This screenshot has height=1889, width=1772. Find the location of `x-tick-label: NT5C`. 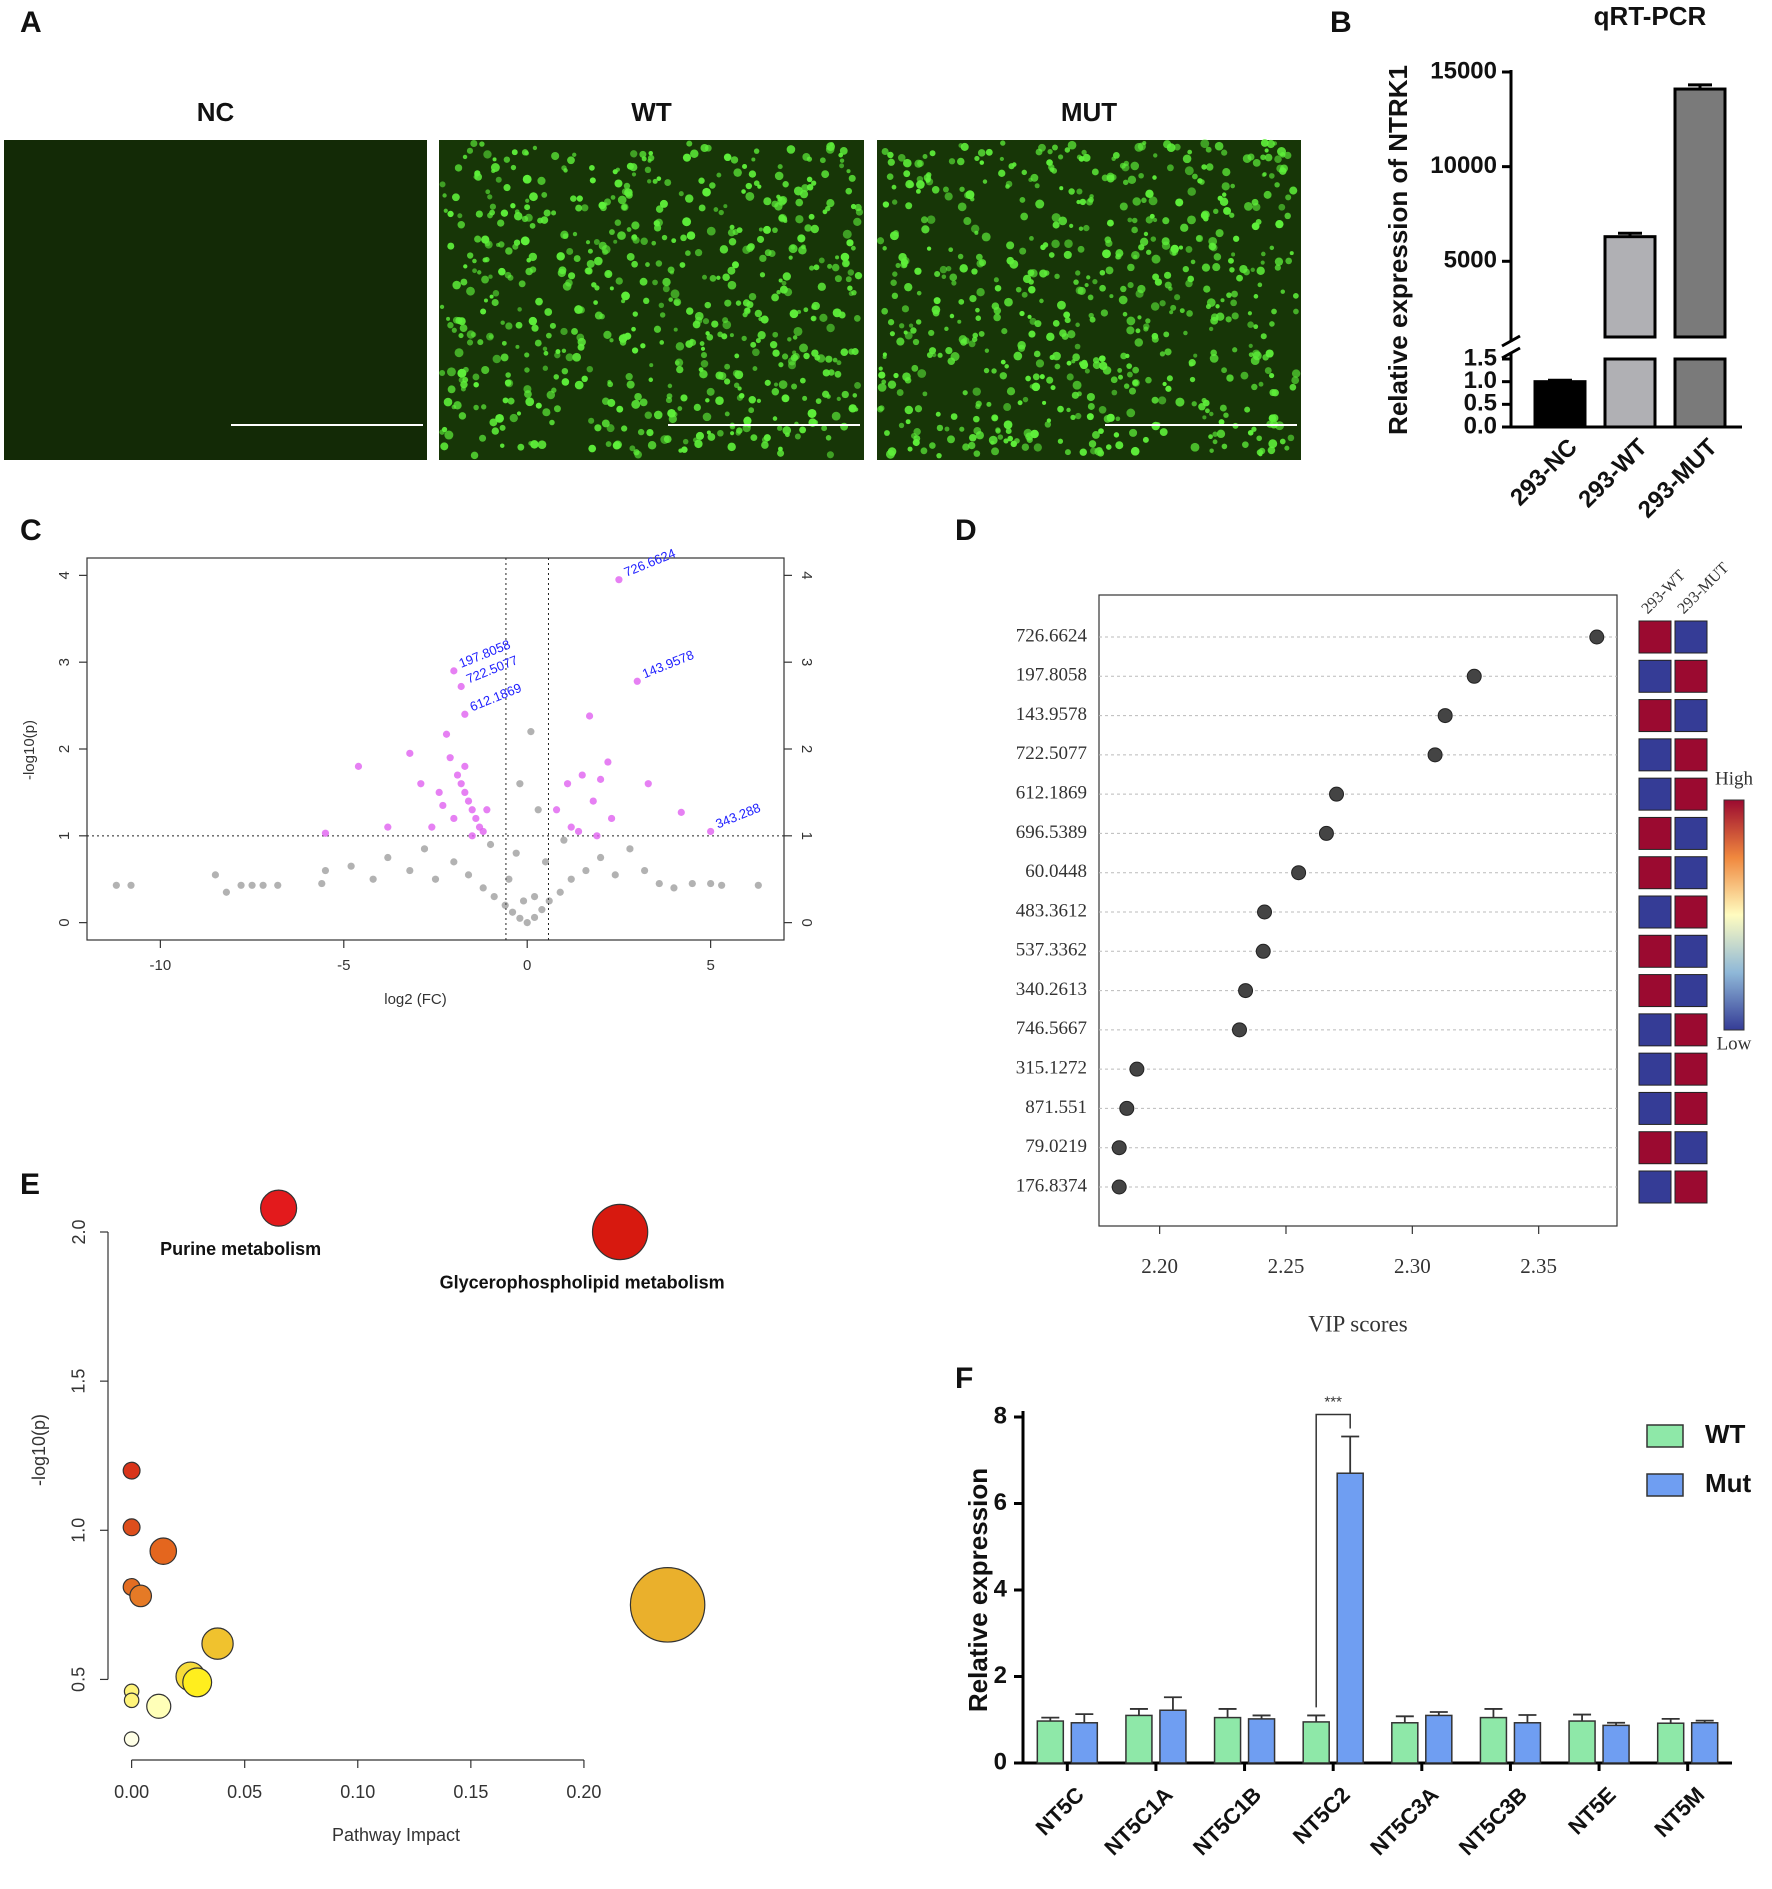

x-tick-label: NT5C is located at coordinates (1060, 1811).